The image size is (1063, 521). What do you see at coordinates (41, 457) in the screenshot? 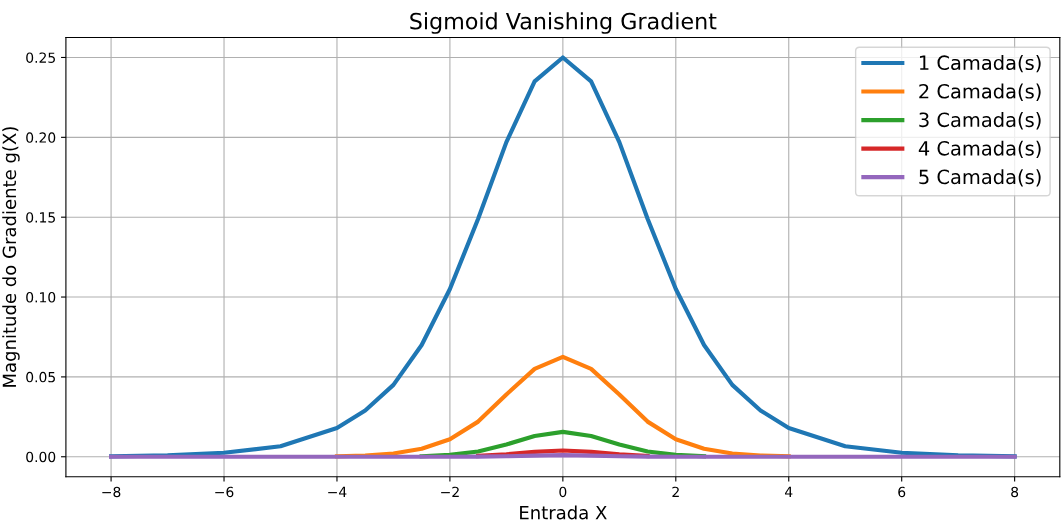
I see `y-tick-label: 0.00` at bounding box center [41, 457].